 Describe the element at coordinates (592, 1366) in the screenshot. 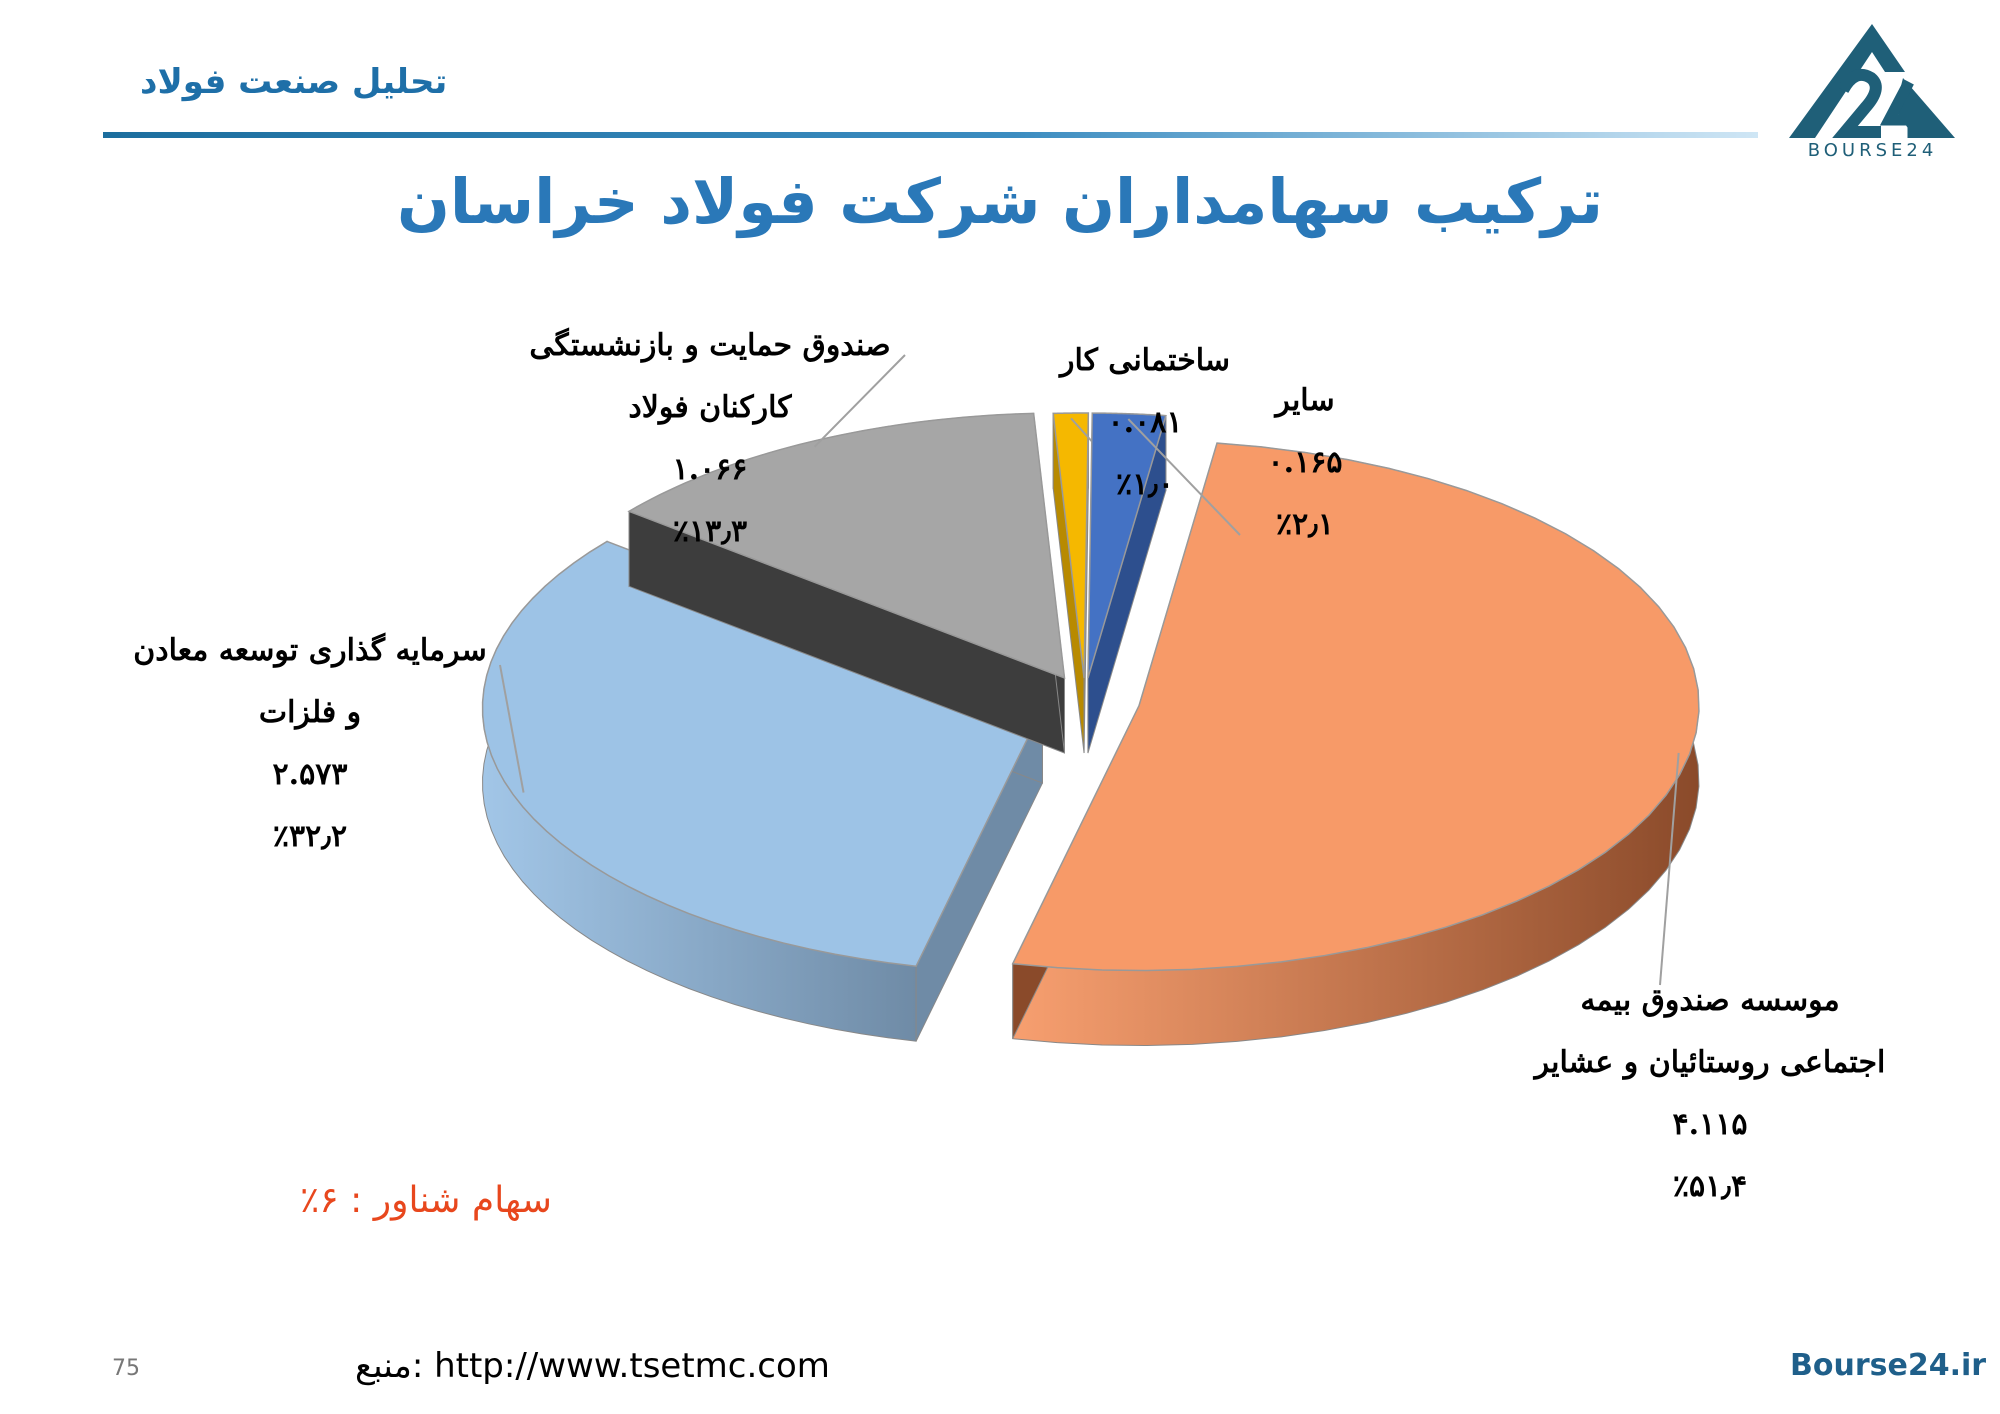

I see `source-text: منبع: http://www.tsetmc.com` at that location.